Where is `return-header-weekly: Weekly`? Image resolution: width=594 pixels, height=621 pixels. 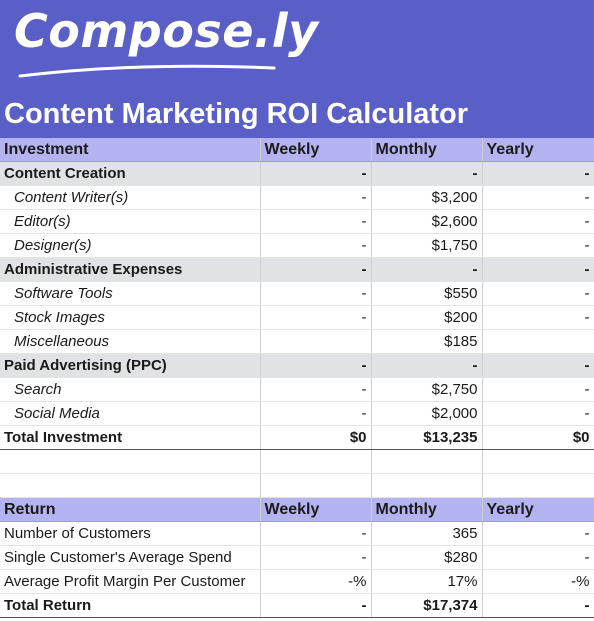 return-header-weekly: Weekly is located at coordinates (316, 509).